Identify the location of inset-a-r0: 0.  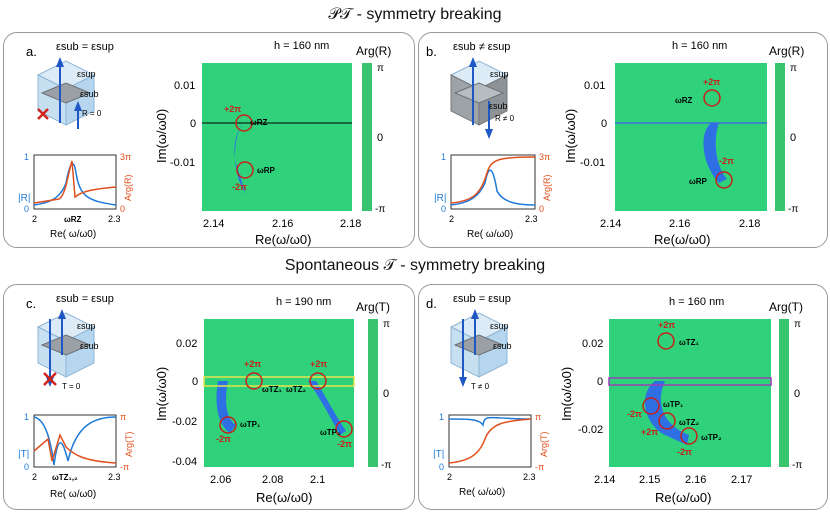
(122, 209).